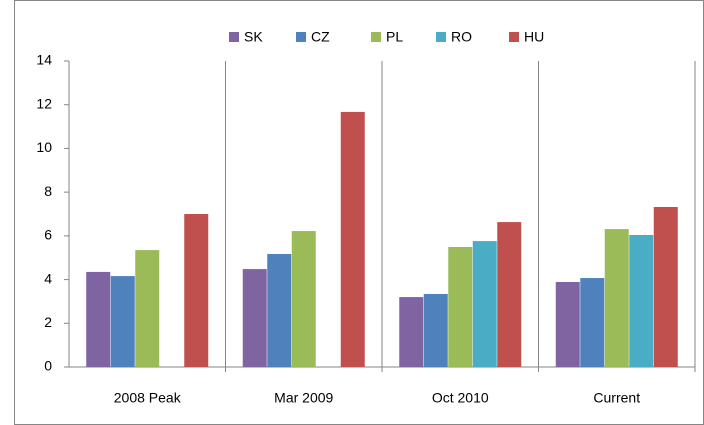 The height and width of the screenshot is (425, 704). I want to click on y-tick-label: 8, so click(48, 191).